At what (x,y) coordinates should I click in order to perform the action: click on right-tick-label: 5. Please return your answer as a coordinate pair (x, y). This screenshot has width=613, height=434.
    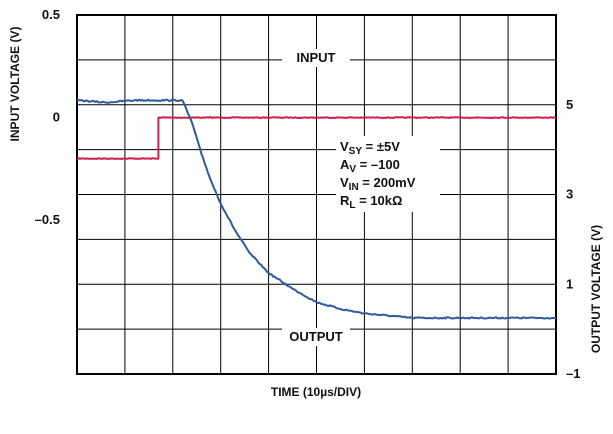
    Looking at the image, I should click on (569, 104).